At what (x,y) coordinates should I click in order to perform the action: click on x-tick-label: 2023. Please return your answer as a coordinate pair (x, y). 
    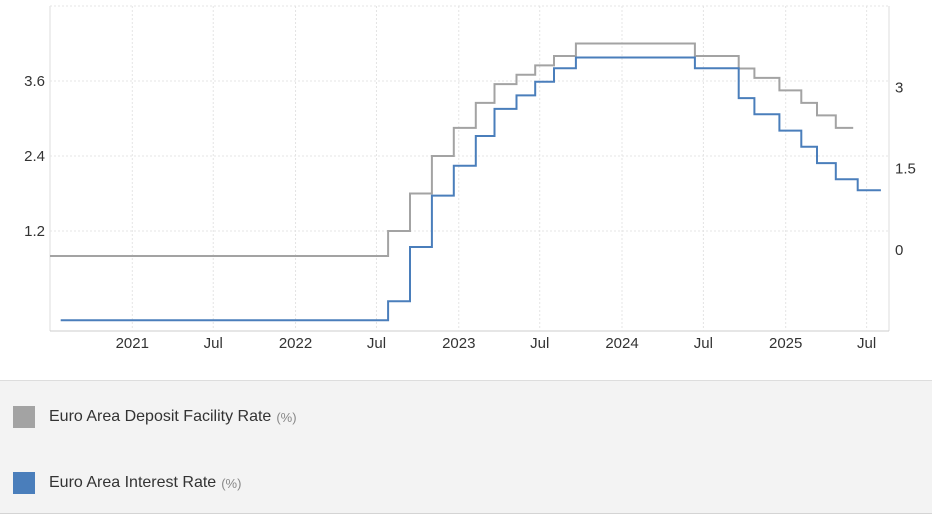
    Looking at the image, I should click on (458, 343).